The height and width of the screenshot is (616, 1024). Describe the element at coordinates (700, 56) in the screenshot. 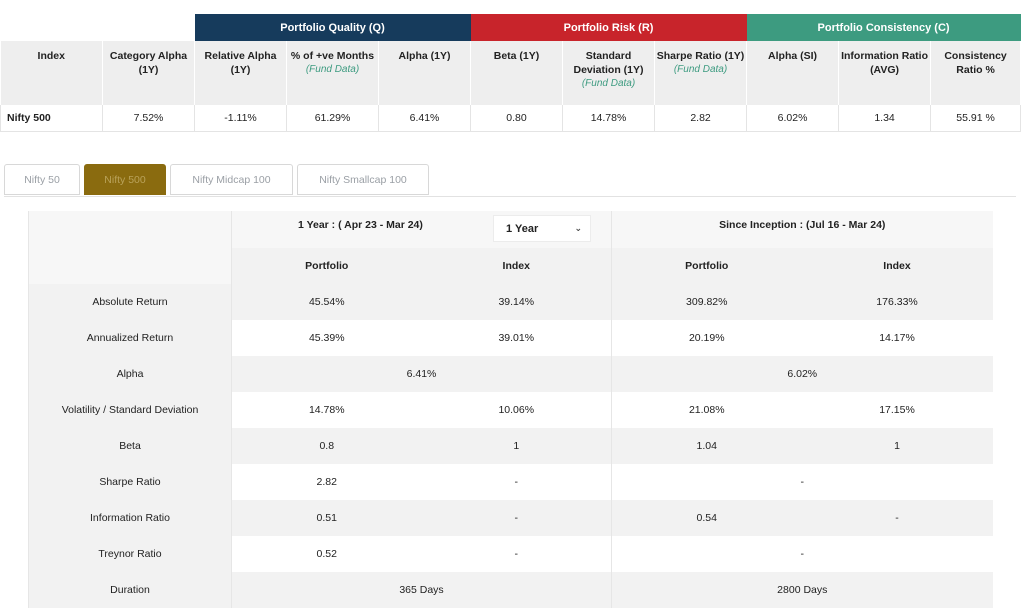

I see `col-header-sharpe-label: Sharpe Ratio (1Y)` at that location.